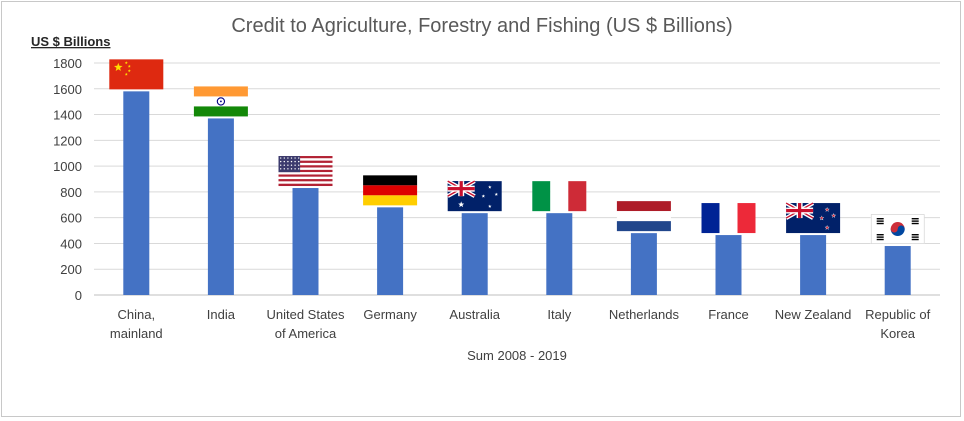 The image size is (964, 421). Describe the element at coordinates (813, 217) in the screenshot. I see `new-zealand-flag-icon` at that location.